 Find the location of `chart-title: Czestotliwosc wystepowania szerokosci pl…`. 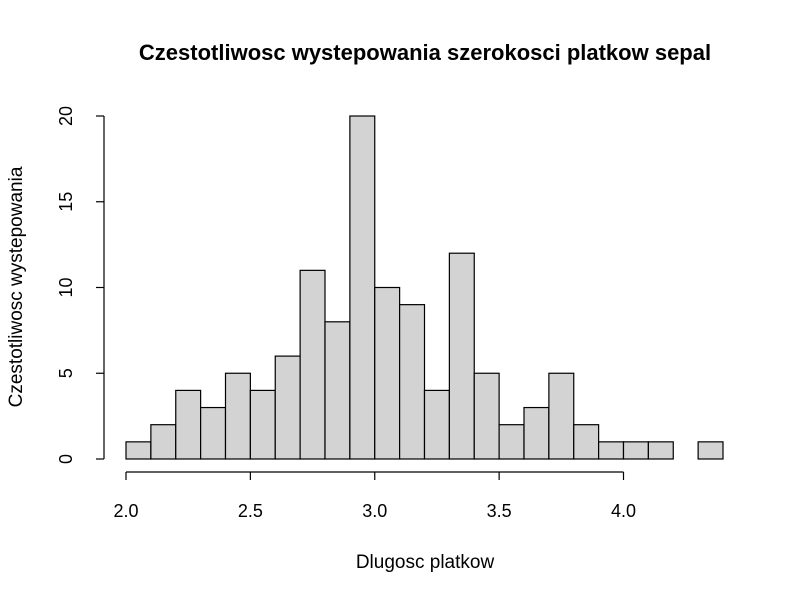

chart-title: Czestotliwosc wystepowania szerokosci pl… is located at coordinates (425, 52).